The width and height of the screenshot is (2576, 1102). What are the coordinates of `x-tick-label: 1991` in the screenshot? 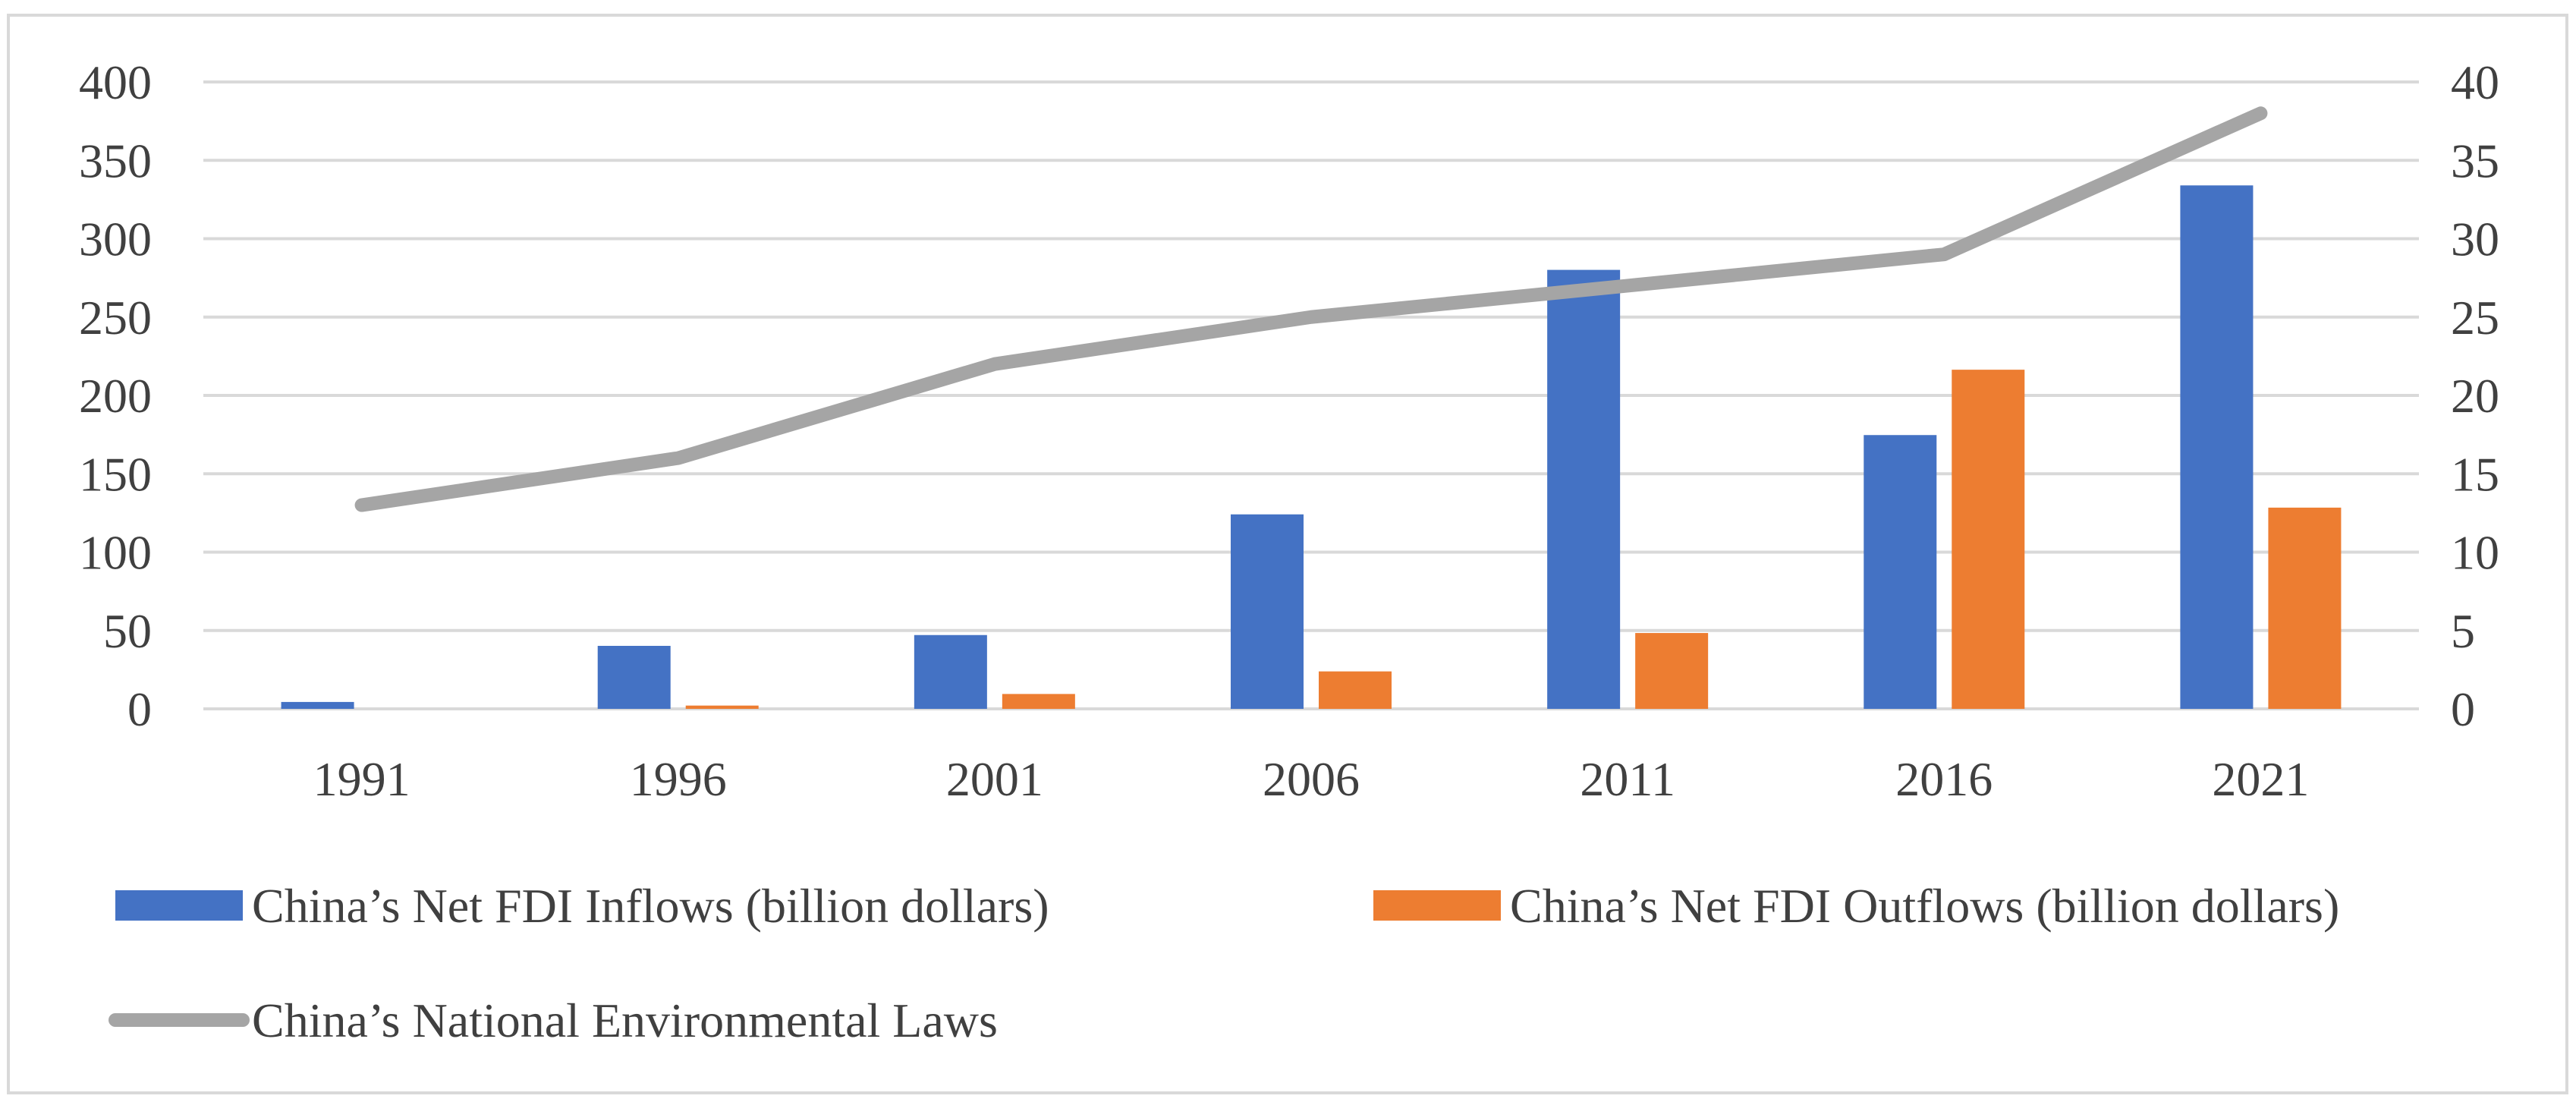 It's located at (361, 779).